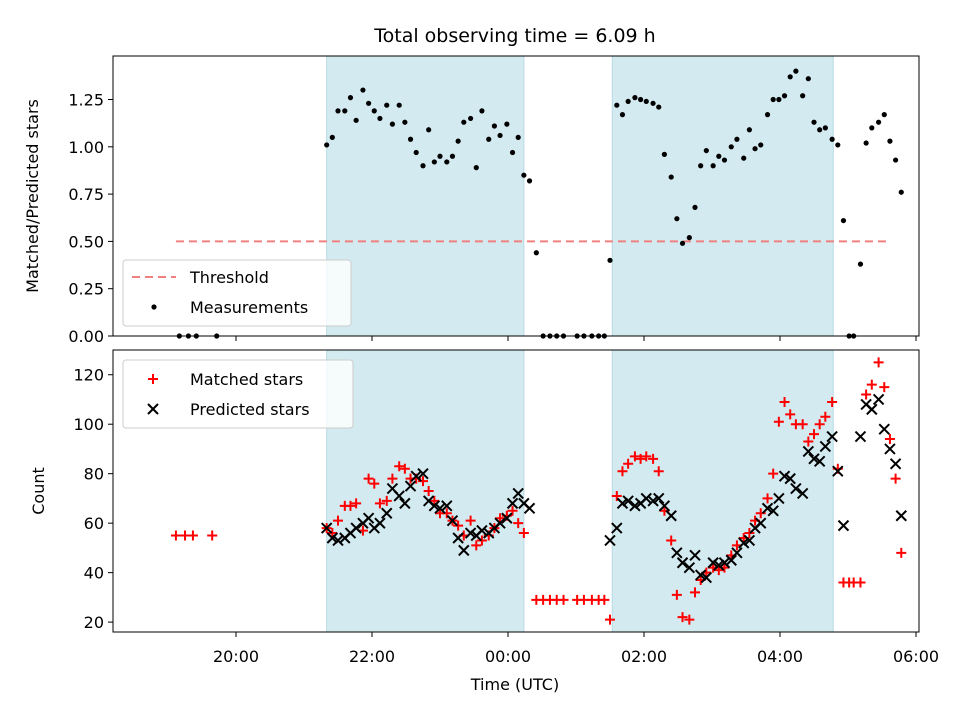  What do you see at coordinates (86, 241) in the screenshot?
I see `y-tick-label: 0.50` at bounding box center [86, 241].